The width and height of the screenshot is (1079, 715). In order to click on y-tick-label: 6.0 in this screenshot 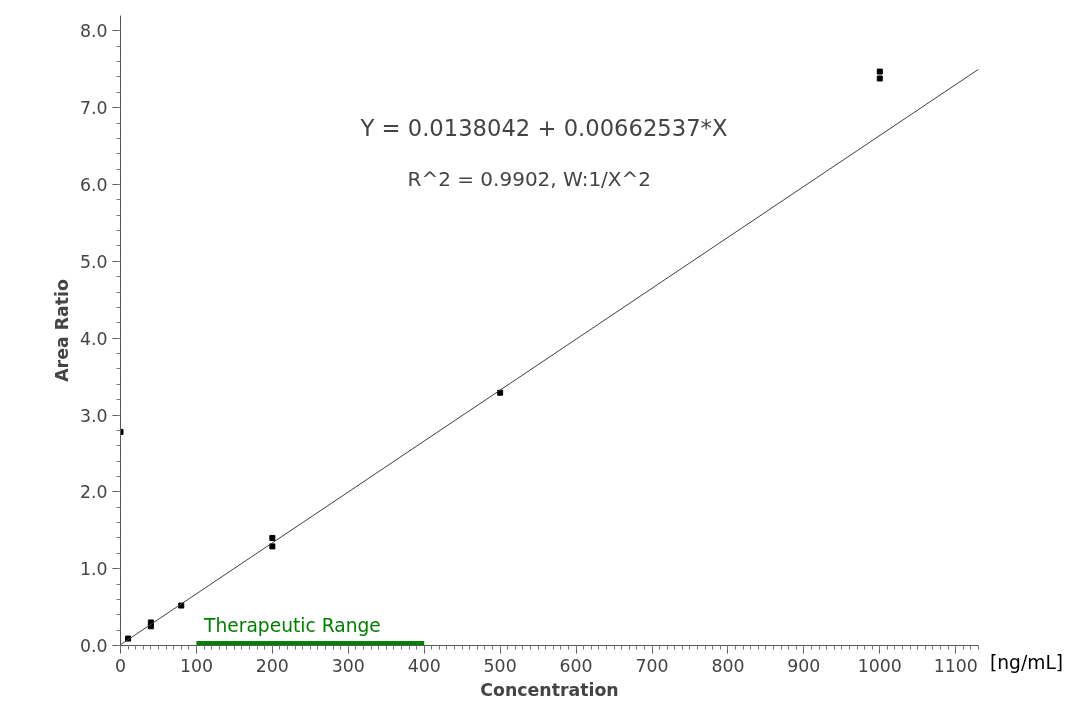, I will do `click(93, 185)`.